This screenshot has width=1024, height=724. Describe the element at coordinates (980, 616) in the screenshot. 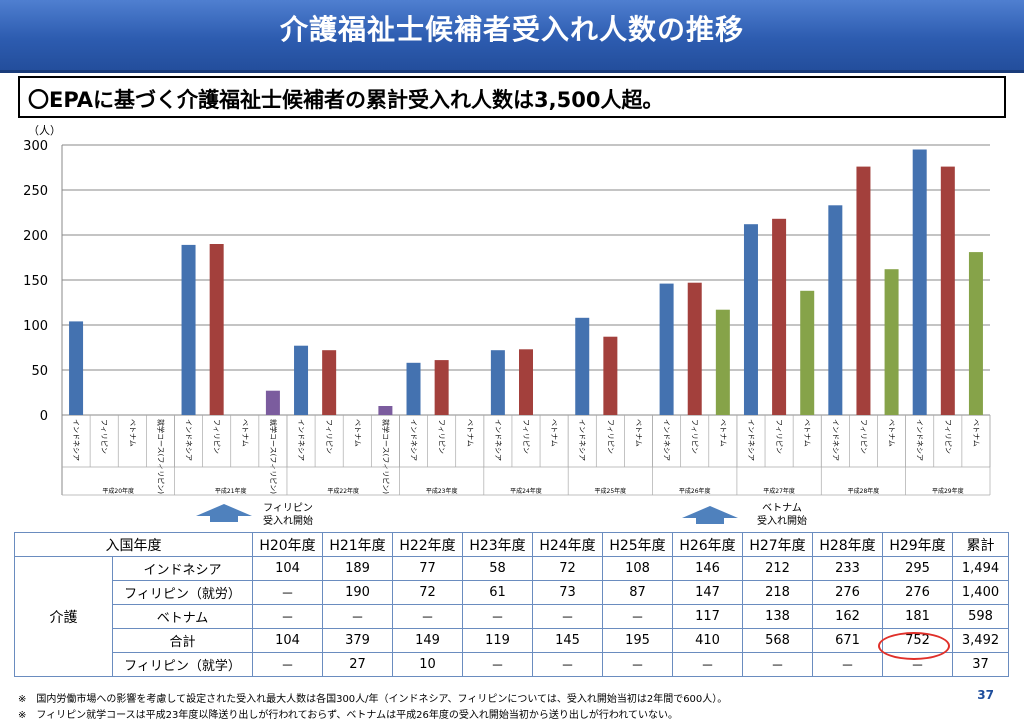

I see `table-cell-total: 598` at that location.